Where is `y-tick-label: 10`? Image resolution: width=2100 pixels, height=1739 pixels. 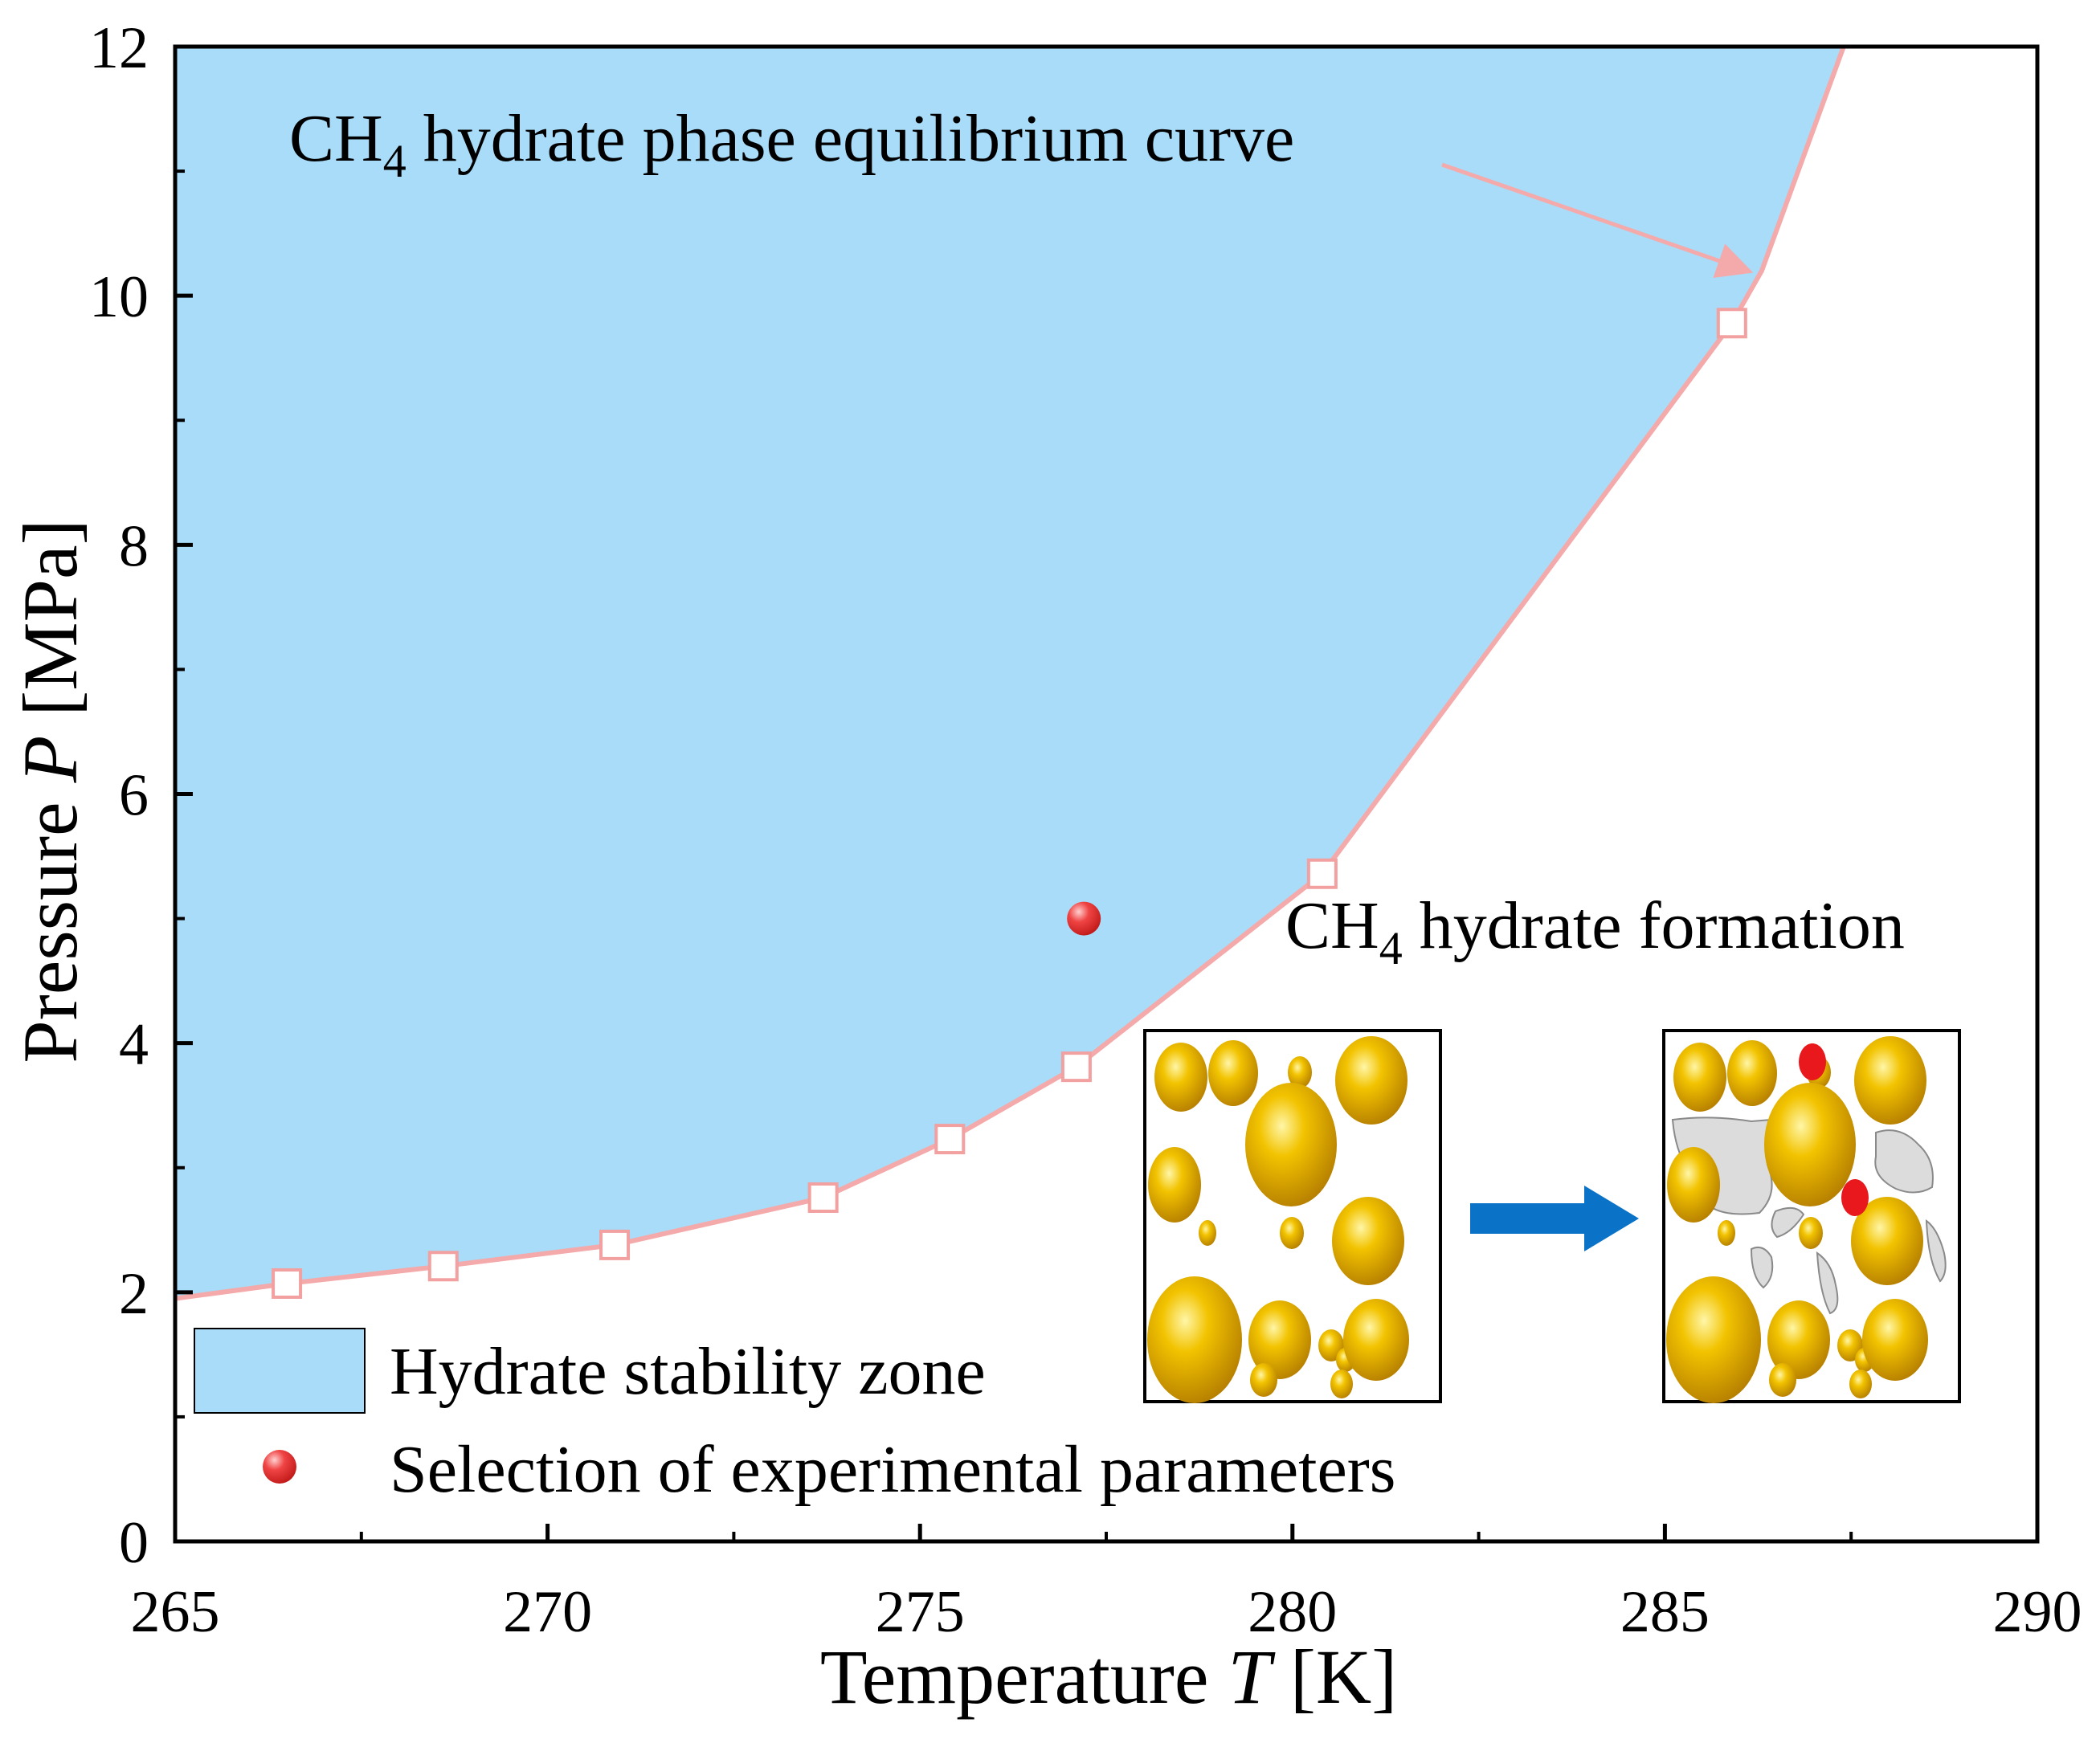
y-tick-label: 10 is located at coordinates (119, 297).